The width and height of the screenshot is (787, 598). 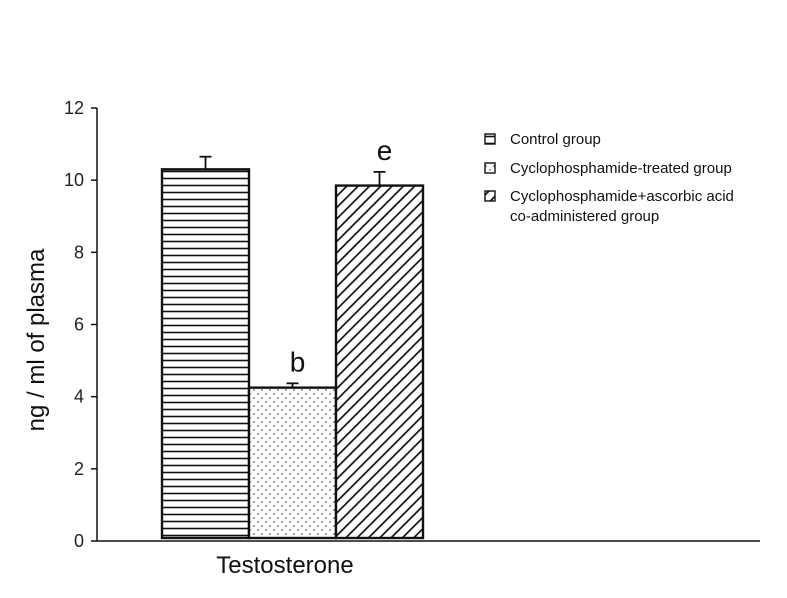 I want to click on x-category-label: Testosterone, so click(x=284, y=565).